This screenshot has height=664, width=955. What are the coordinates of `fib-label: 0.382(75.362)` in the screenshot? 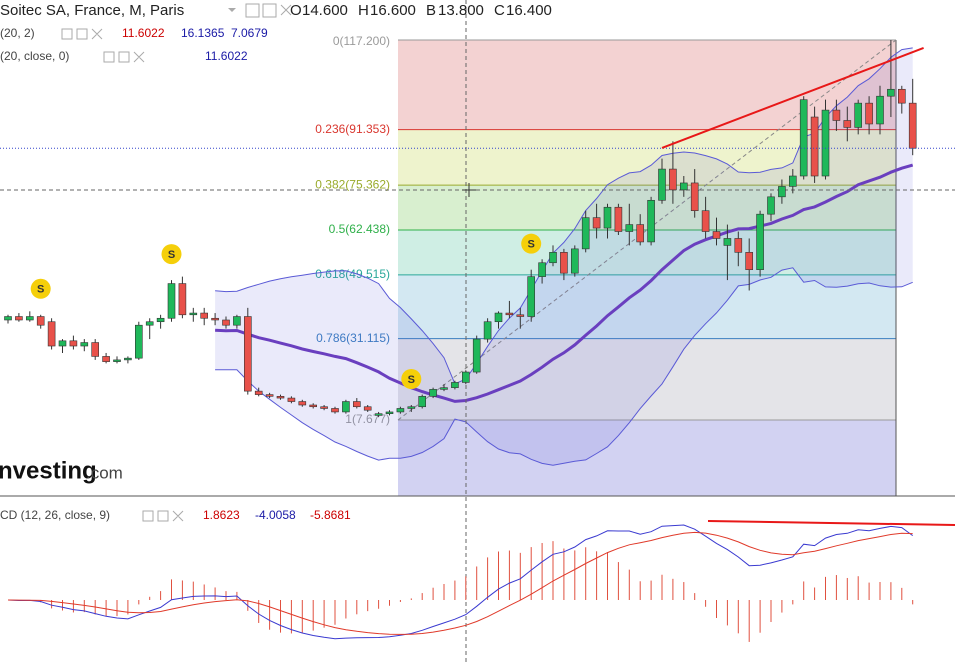 It's located at (352, 184).